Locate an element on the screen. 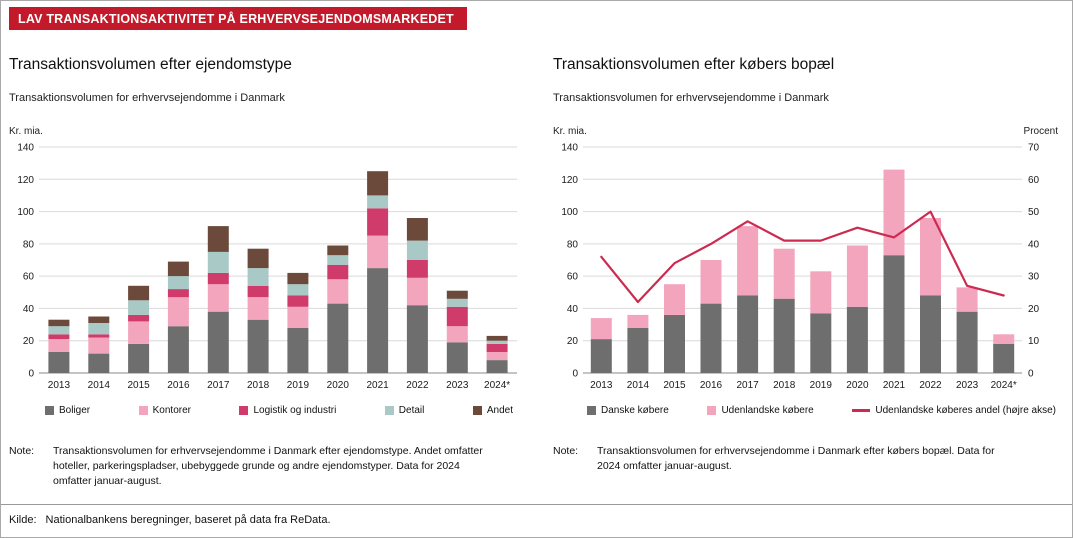 The height and width of the screenshot is (538, 1073). x-tick-label: 2017 is located at coordinates (218, 385).